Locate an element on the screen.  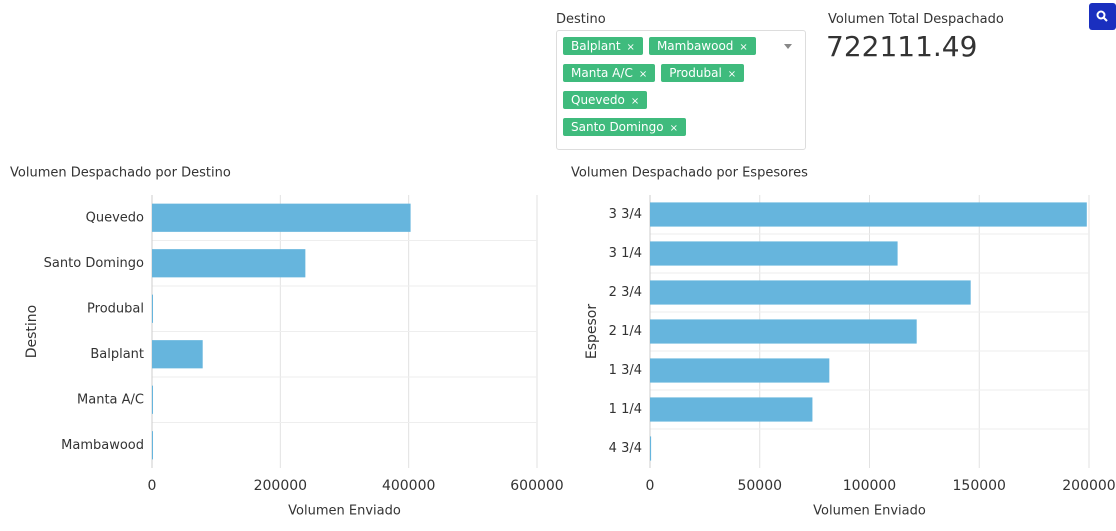
x-tick-label: 50000 is located at coordinates (759, 486).